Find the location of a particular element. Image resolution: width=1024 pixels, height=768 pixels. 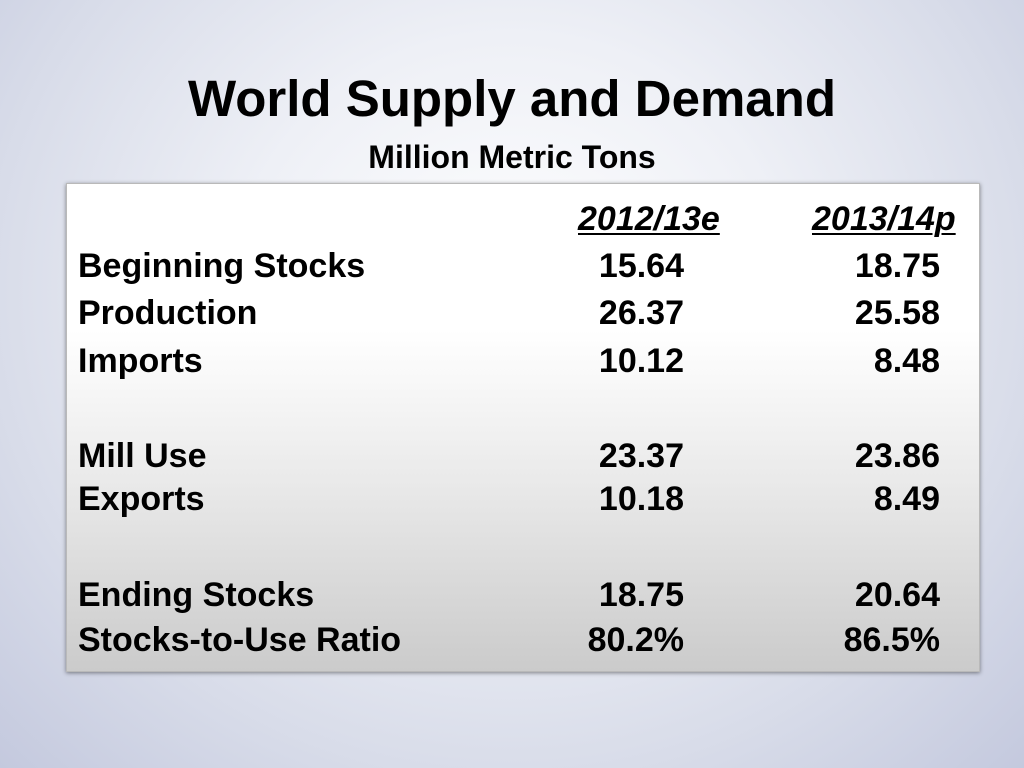

cell-imports-2012-13e: 10.12 is located at coordinates (641, 361).